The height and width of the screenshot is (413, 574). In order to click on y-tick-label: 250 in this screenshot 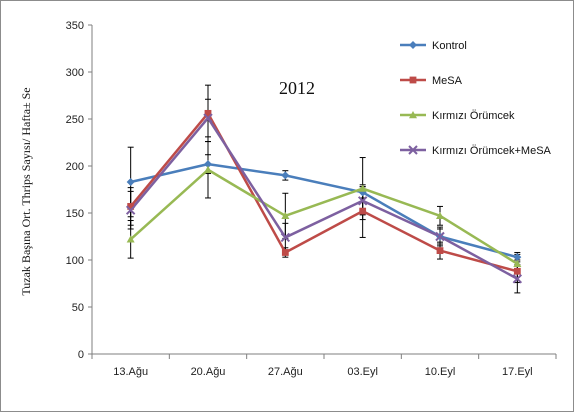, I will do `click(75, 120)`.